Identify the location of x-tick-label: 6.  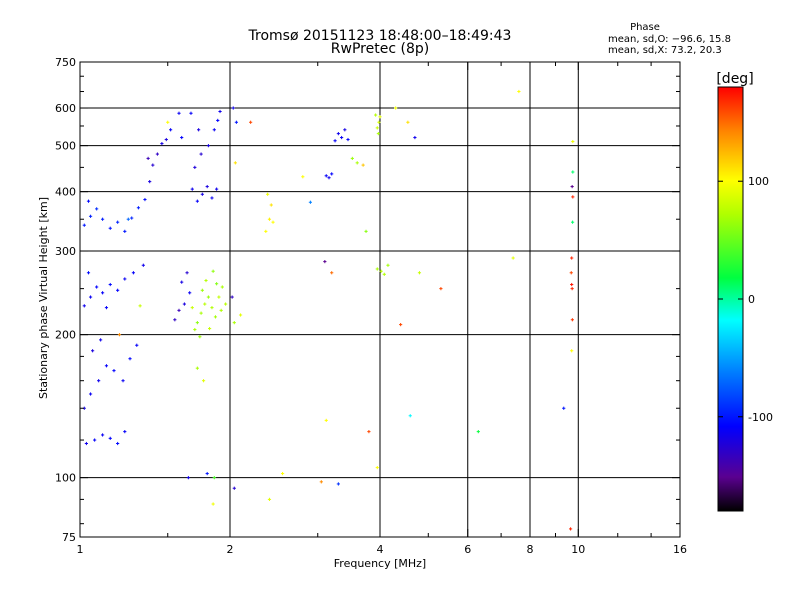
(467, 549).